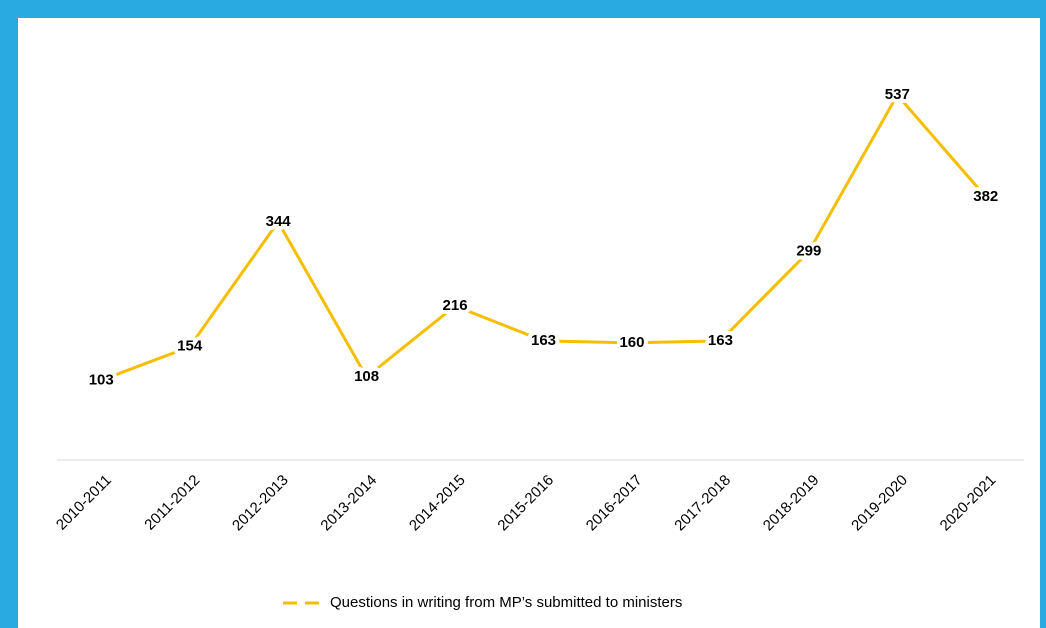  What do you see at coordinates (279, 221) in the screenshot?
I see `data-label: 344` at bounding box center [279, 221].